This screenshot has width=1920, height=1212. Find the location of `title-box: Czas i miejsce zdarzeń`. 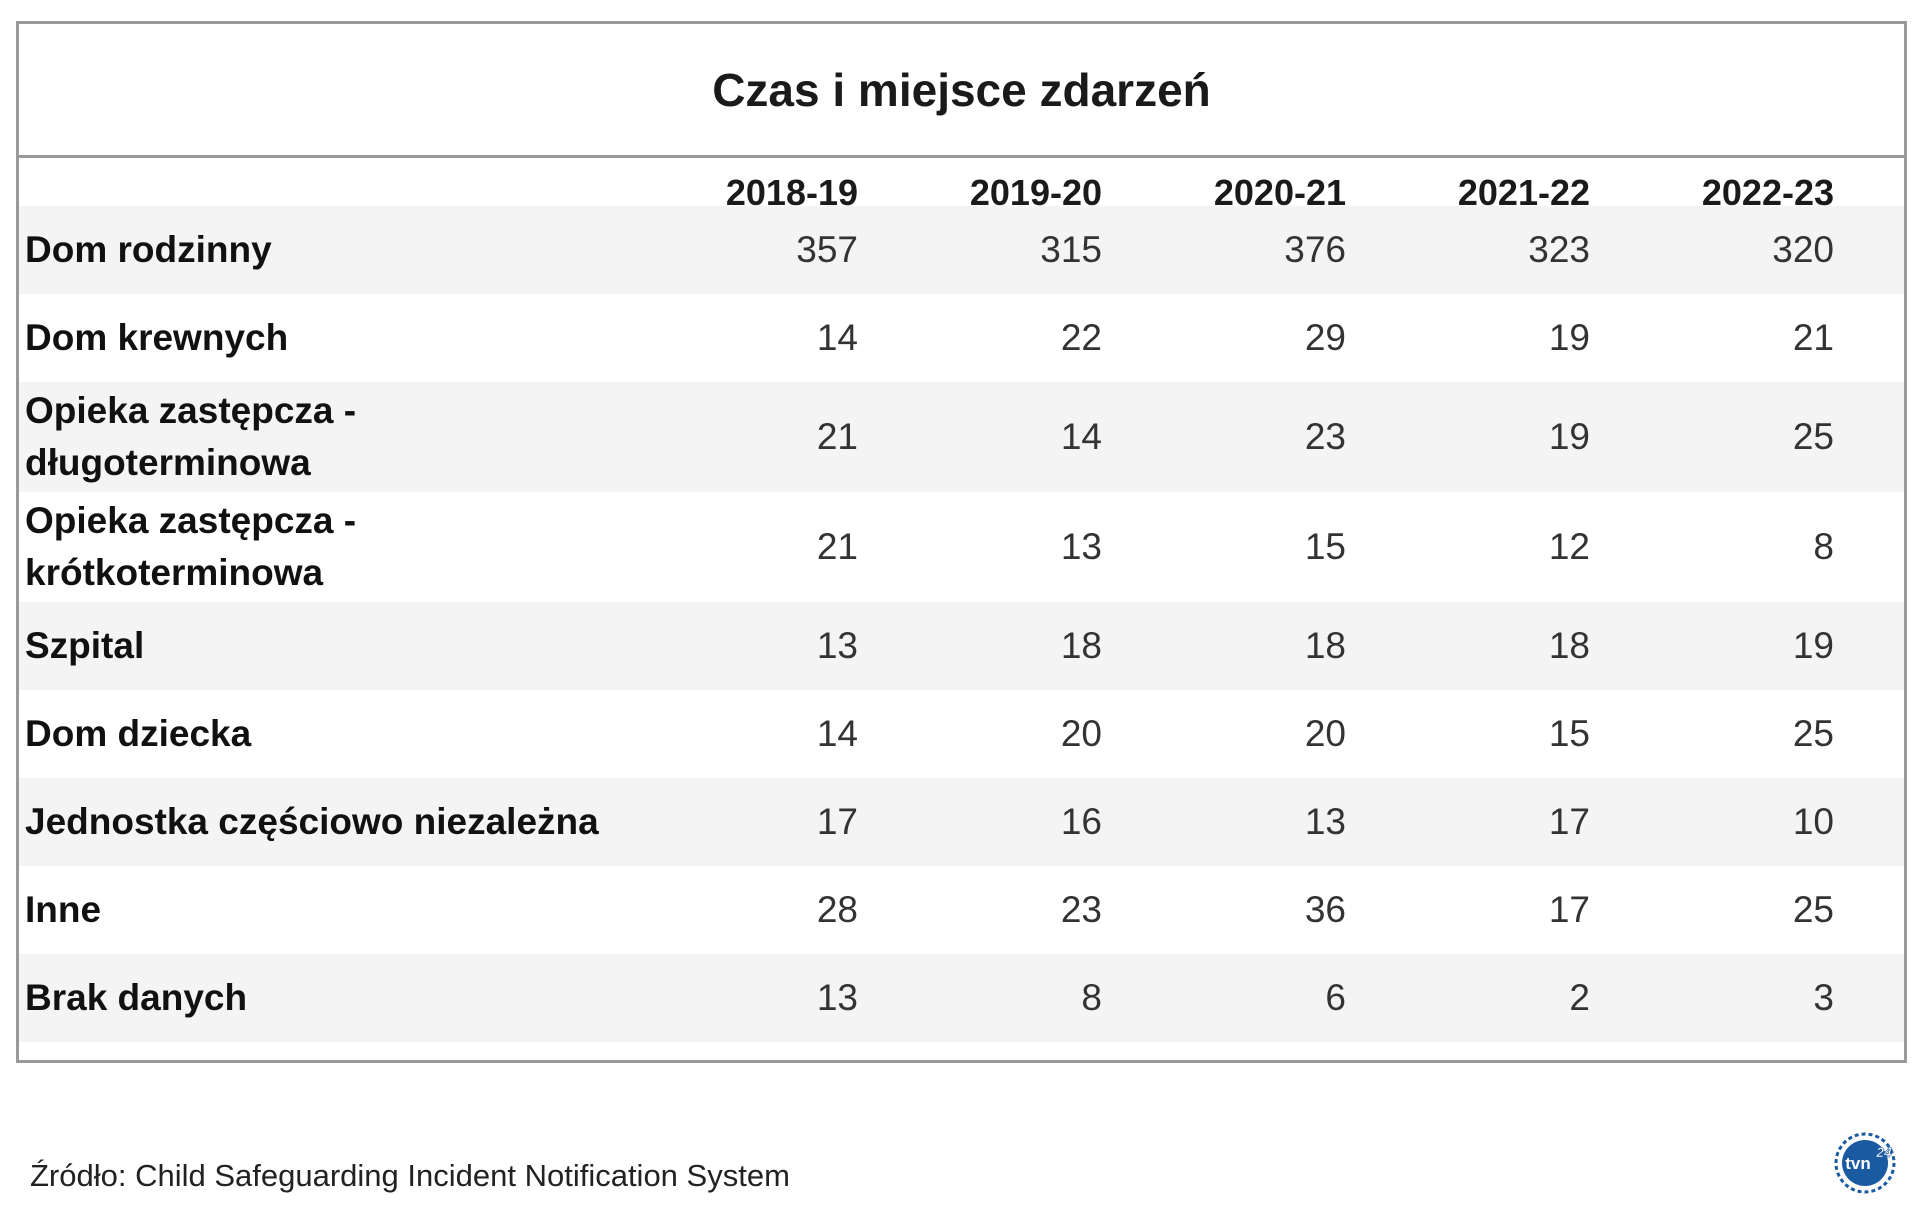

title-box: Czas i miejsce zdarzeń is located at coordinates (961, 91).